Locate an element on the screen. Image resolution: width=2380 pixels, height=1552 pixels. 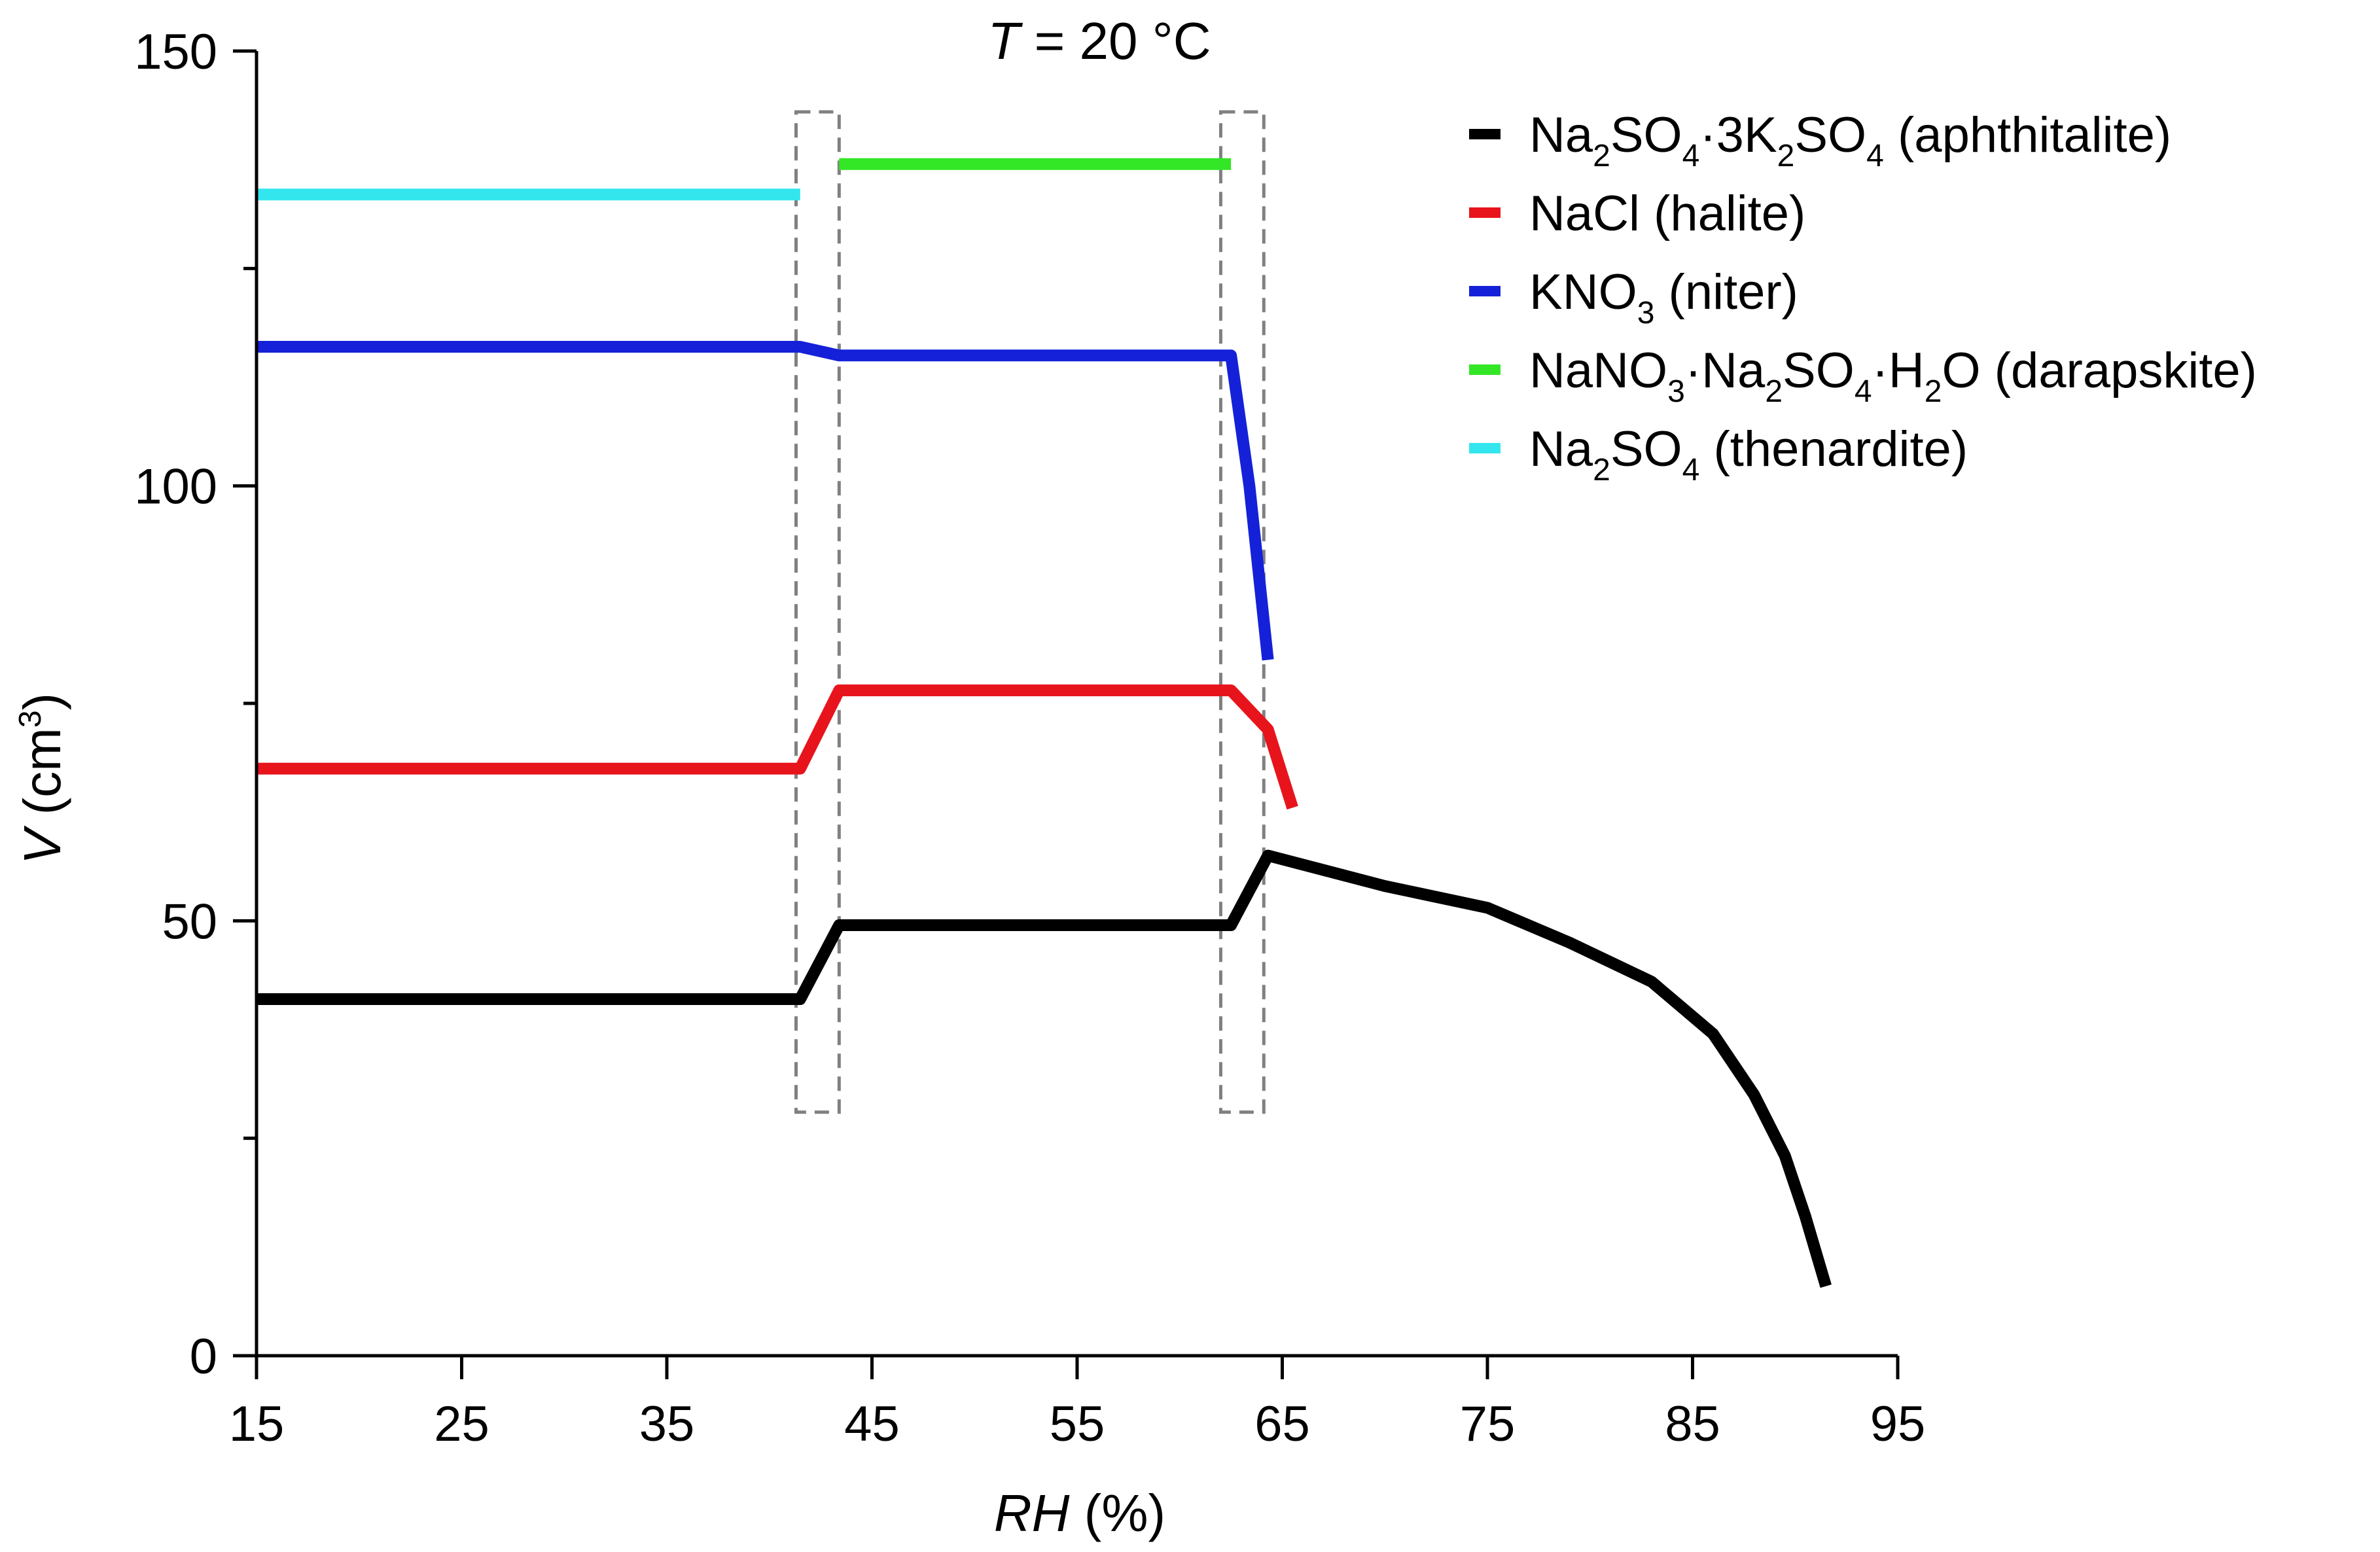
x-tick-label: 35 is located at coordinates (667, 1424).